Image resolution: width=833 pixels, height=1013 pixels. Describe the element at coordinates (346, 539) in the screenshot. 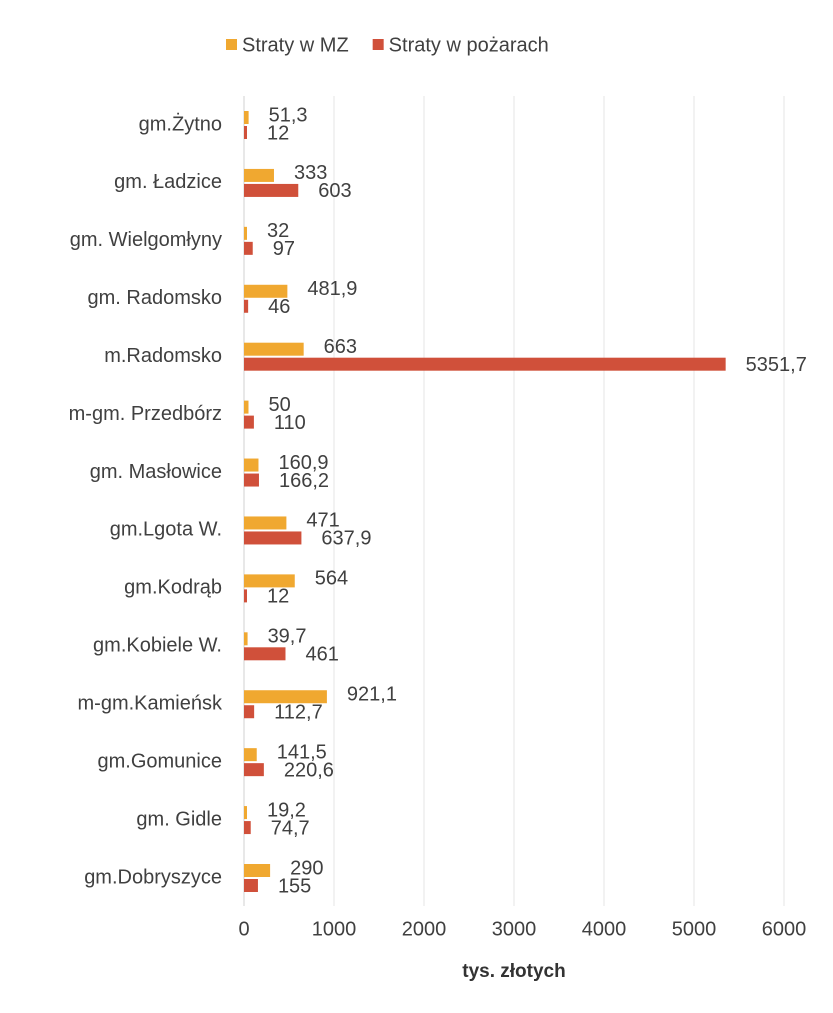

I see `data-label: 637,9` at that location.